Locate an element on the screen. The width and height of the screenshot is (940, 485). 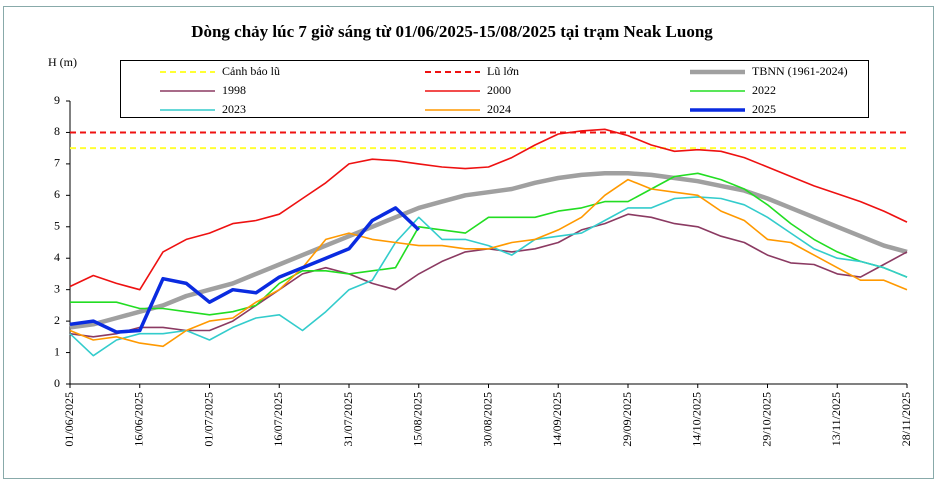
x-tick-label: 29/09/2025 is located at coordinates (627, 419).